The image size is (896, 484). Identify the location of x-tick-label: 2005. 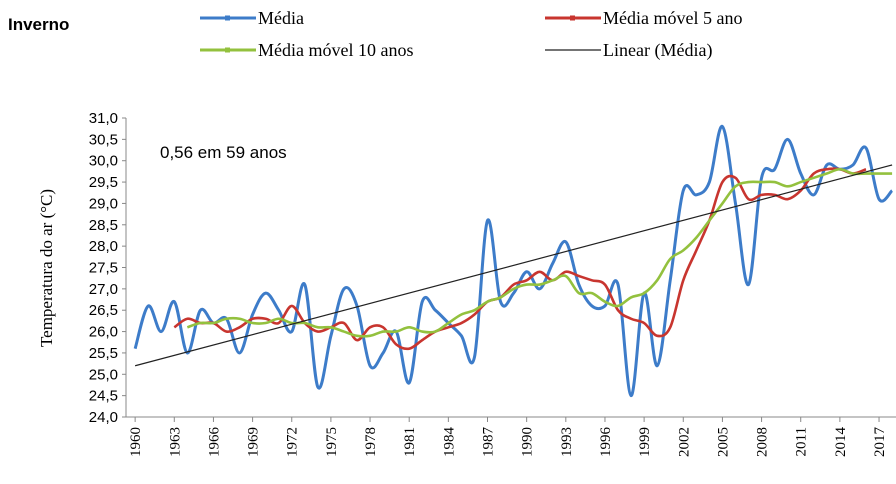
(723, 442).